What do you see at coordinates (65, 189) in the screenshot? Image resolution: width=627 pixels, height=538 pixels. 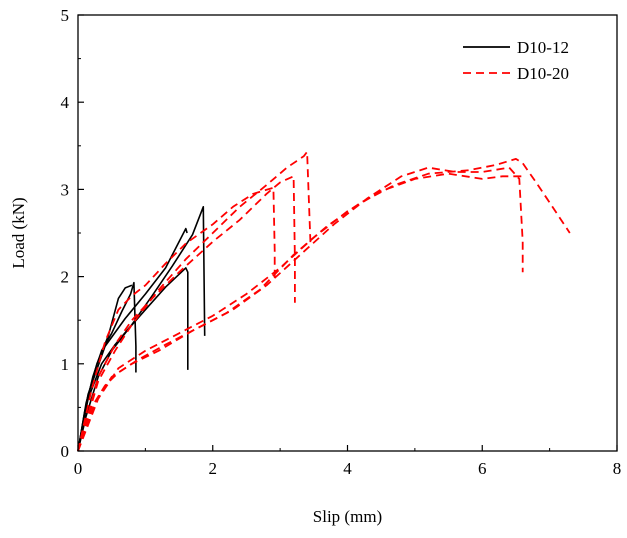 I see `y-tick-label-3: 3` at bounding box center [65, 189].